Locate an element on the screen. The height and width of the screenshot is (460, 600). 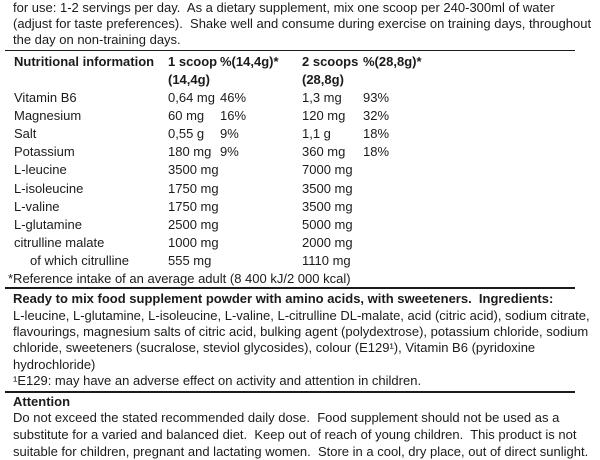
percent-2-scoops: 93% is located at coordinates (376, 97).